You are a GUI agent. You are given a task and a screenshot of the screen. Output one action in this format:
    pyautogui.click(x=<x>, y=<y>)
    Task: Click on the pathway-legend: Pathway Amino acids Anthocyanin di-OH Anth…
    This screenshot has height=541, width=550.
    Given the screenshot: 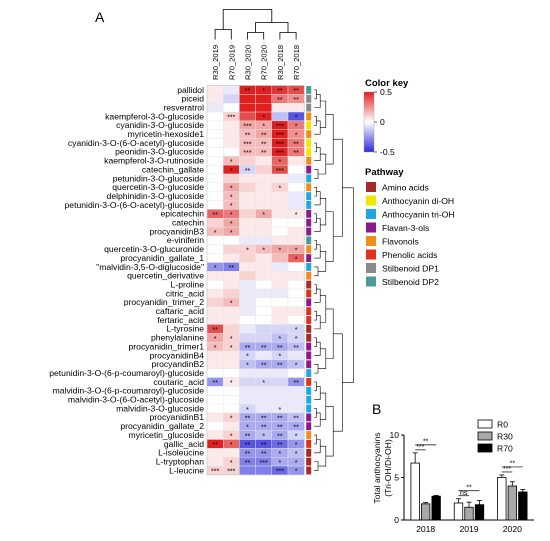 What is the action you would take?
    pyautogui.click(x=410, y=227)
    